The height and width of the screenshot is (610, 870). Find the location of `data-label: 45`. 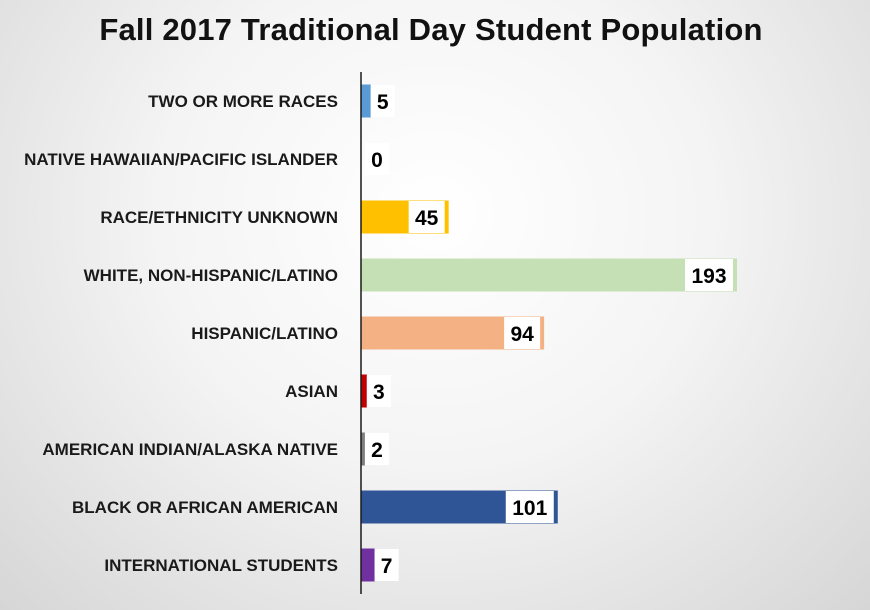

data-label: 45 is located at coordinates (427, 218).